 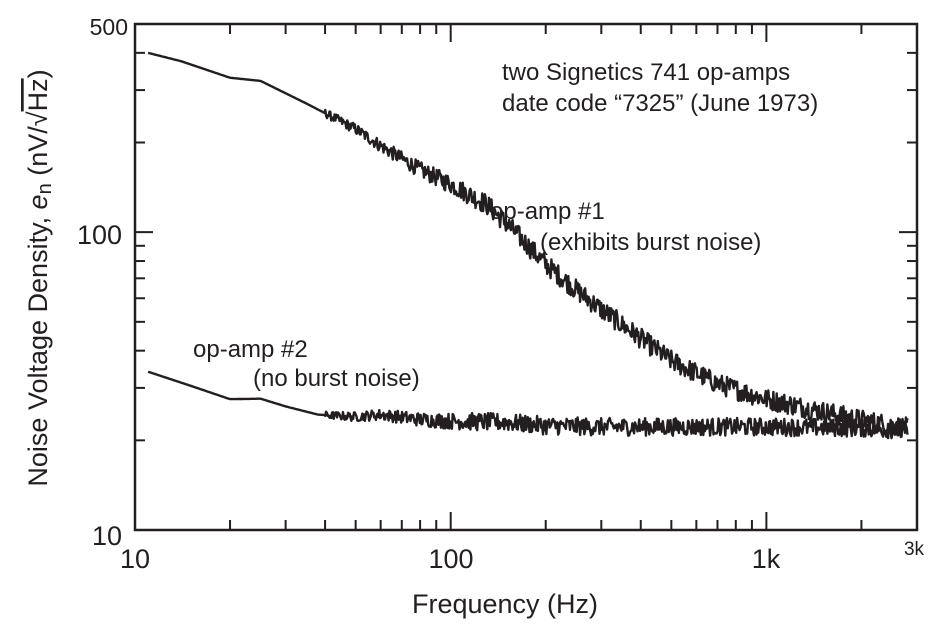 What do you see at coordinates (38, 347) in the screenshot?
I see `y-axis-label-main: Noise Voltage Density,` at bounding box center [38, 347].